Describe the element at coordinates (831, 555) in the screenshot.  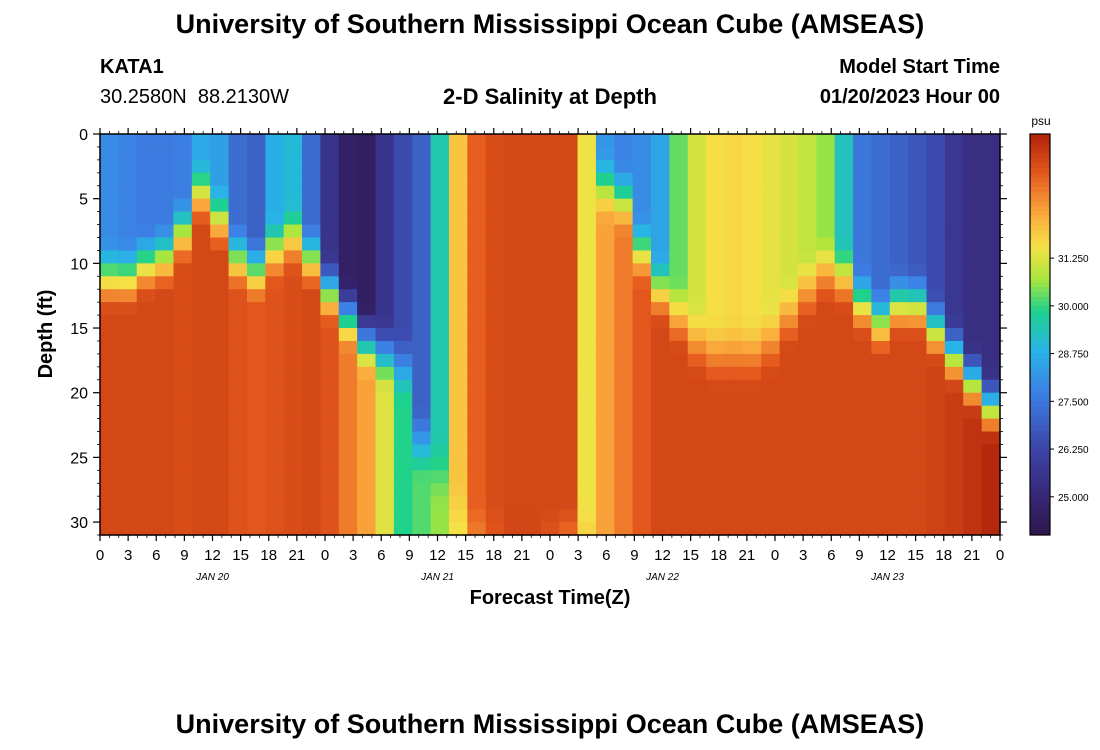
I see `x-tick-label: 6` at that location.